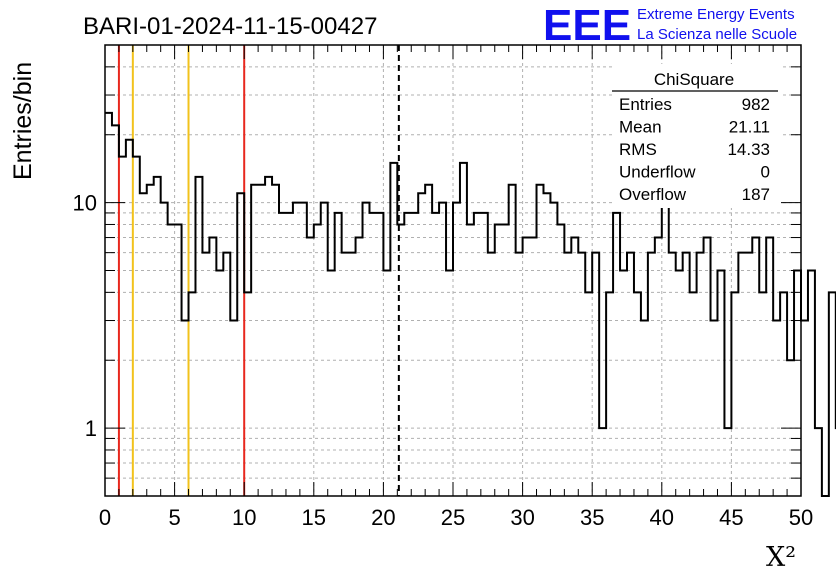  Describe the element at coordinates (749, 127) in the screenshot. I see `stats-row-value: 21.11` at that location.